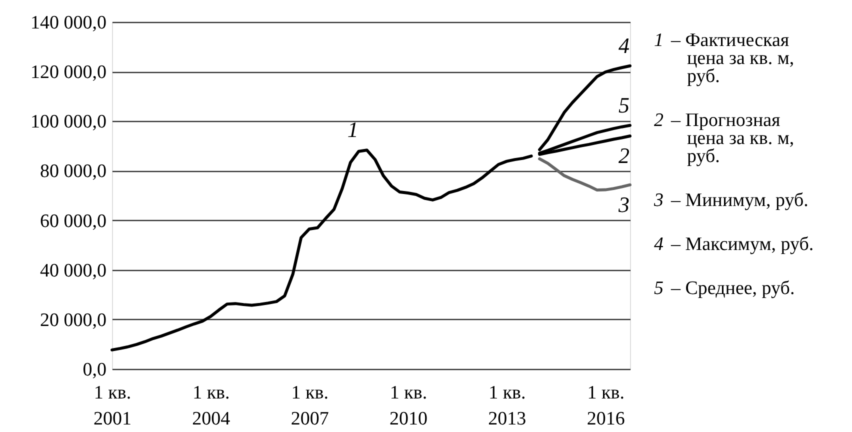 Image resolution: width=852 pixels, height=432 pixels. I want to click on annotation: 1, so click(352, 129).